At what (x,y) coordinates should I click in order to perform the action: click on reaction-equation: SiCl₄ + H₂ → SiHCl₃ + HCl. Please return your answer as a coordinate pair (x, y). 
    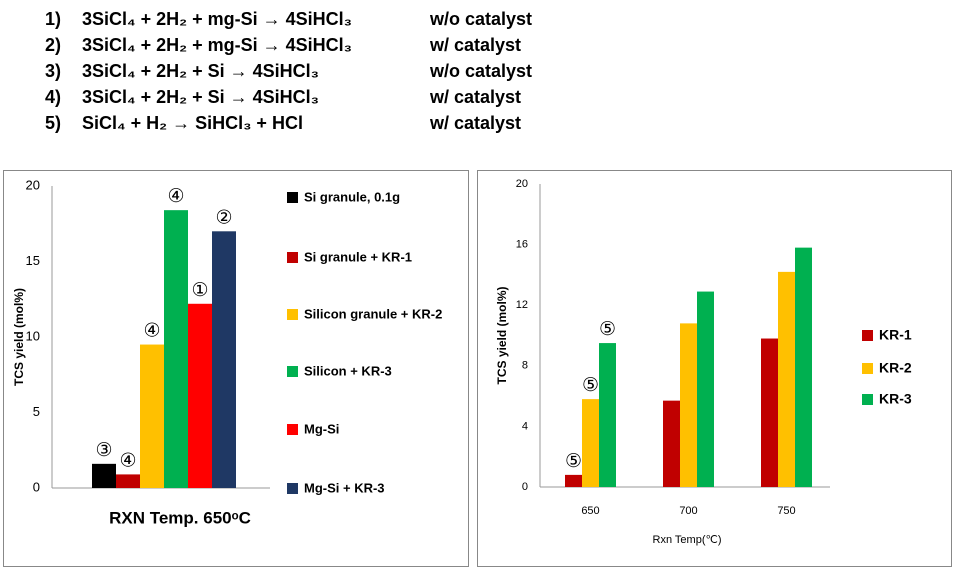
    Looking at the image, I should click on (192, 123).